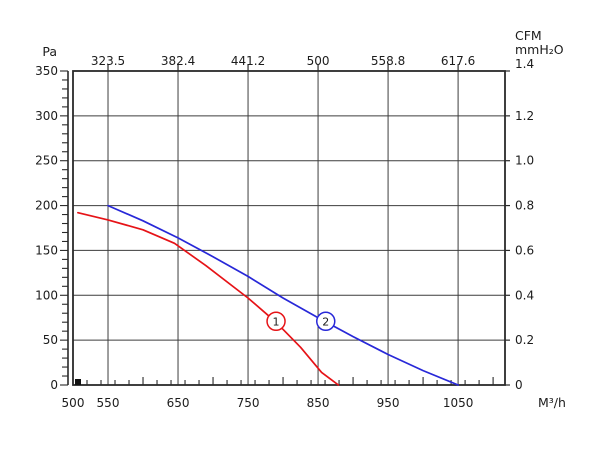  I want to click on top-axis-tick-label: 382.4, so click(178, 61).